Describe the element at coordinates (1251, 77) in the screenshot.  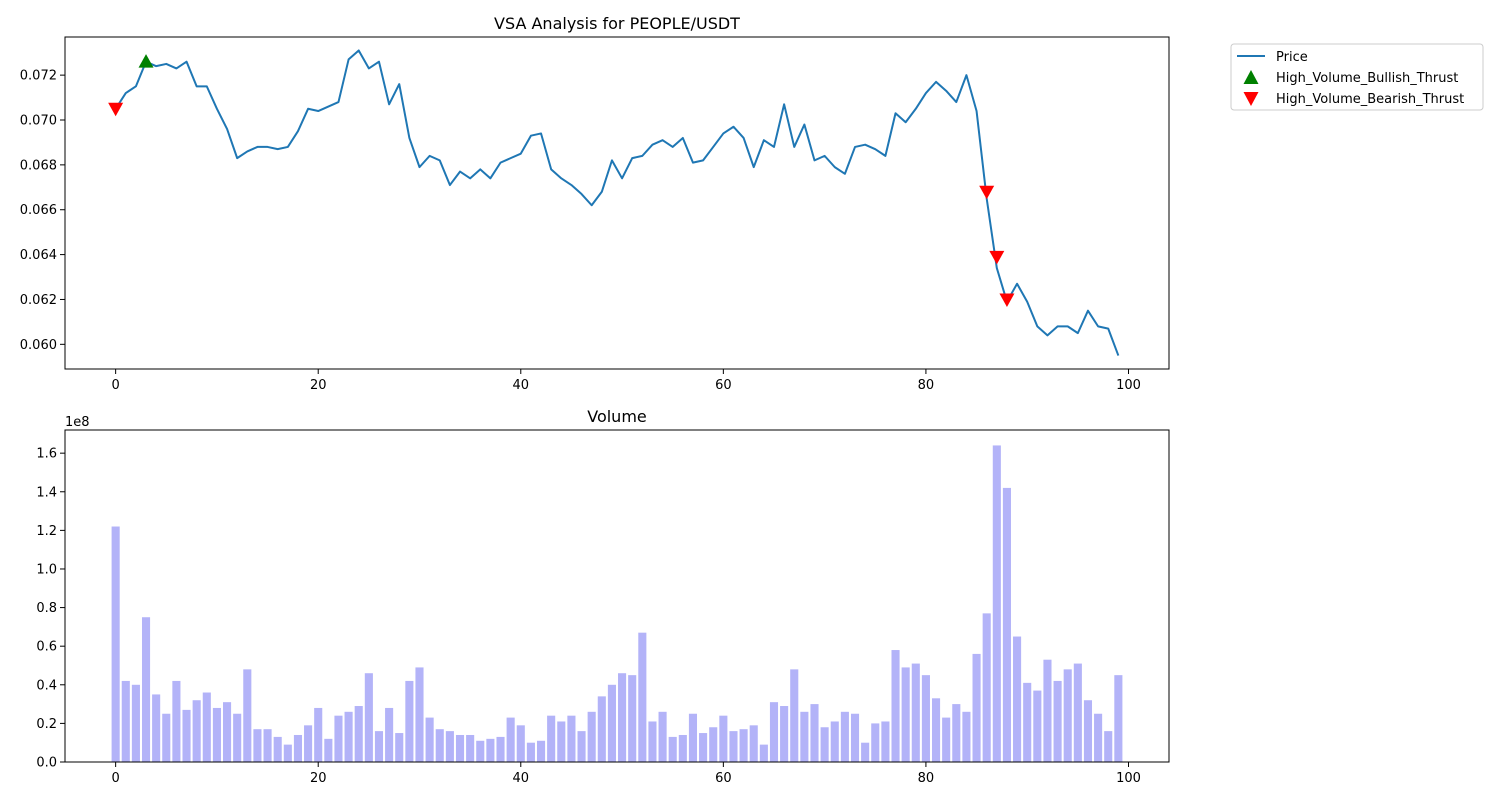
I see `legend-bullish-marker` at that location.